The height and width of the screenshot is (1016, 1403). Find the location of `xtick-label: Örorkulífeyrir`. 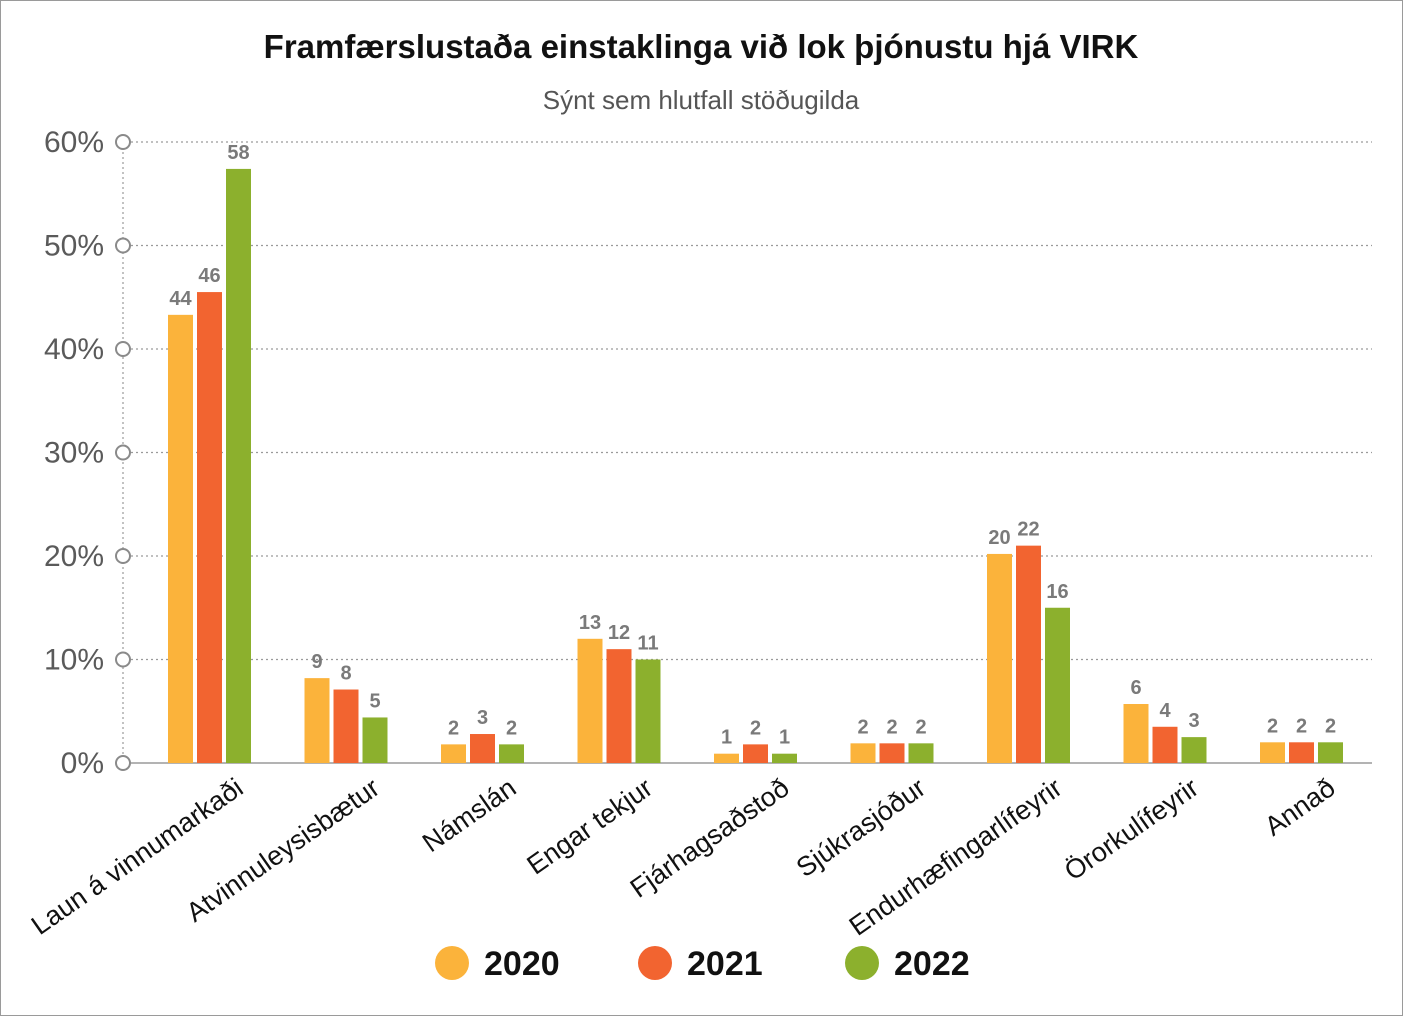

xtick-label: Örorkulífeyrir is located at coordinates (1131, 829).